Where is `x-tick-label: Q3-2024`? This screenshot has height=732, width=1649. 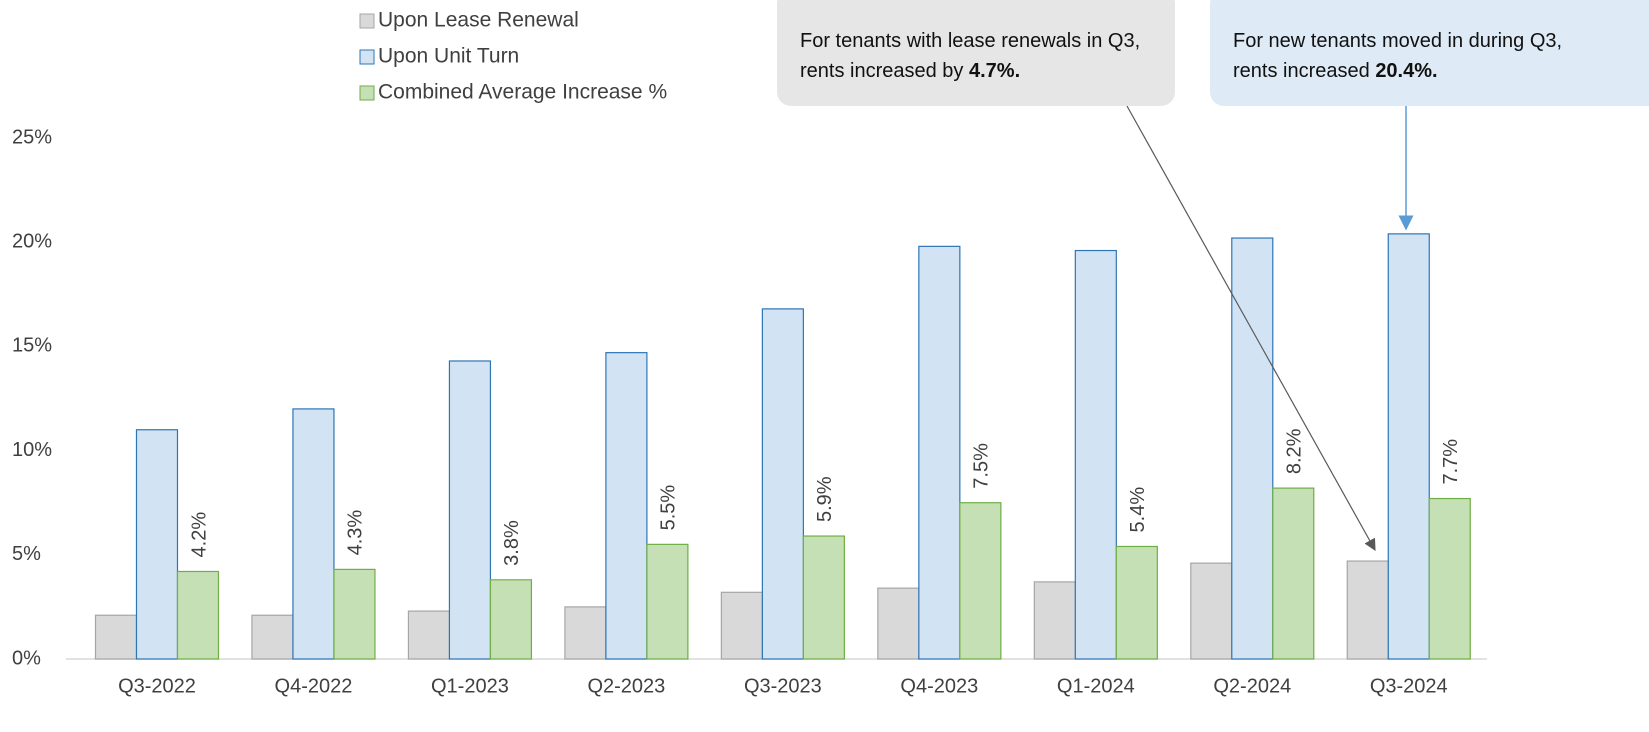 x-tick-label: Q3-2024 is located at coordinates (1409, 686).